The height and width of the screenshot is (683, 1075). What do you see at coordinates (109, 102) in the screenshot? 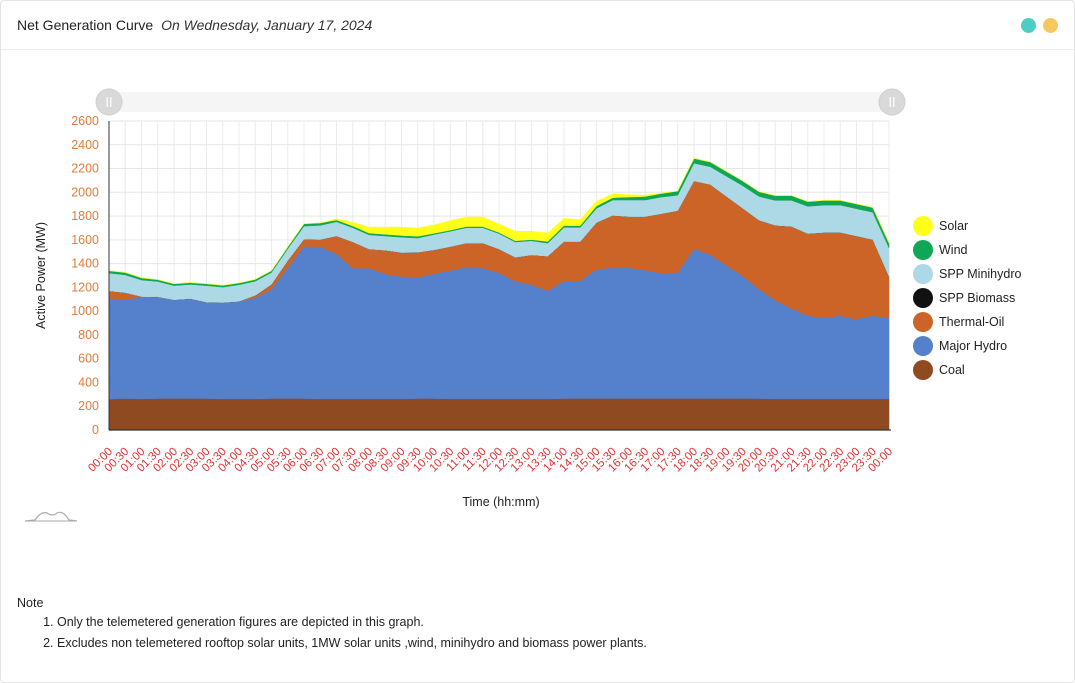
I see `navigator-left-handle` at bounding box center [109, 102].